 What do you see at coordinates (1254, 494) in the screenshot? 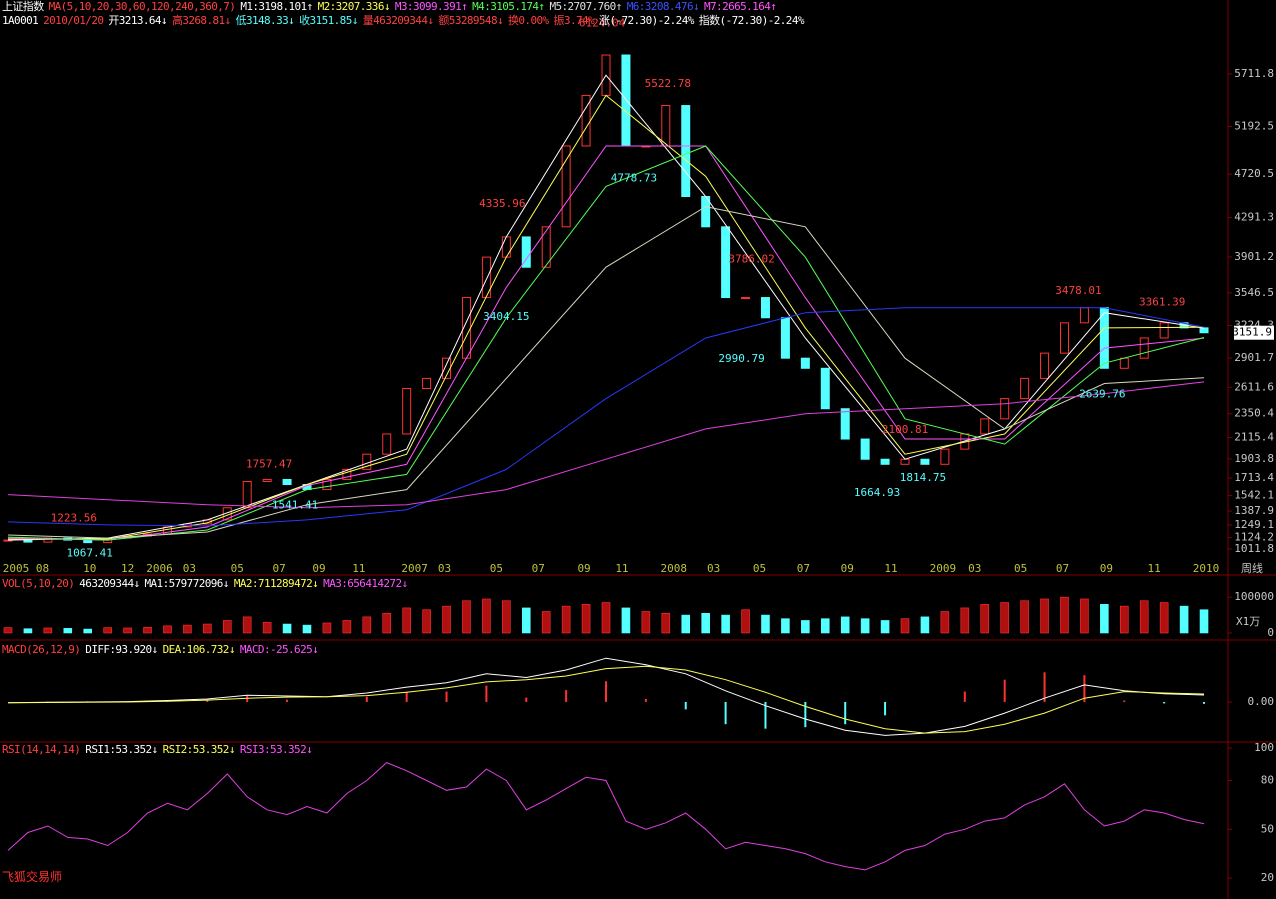
I see `y-tick-label: 1542.1` at bounding box center [1254, 494].